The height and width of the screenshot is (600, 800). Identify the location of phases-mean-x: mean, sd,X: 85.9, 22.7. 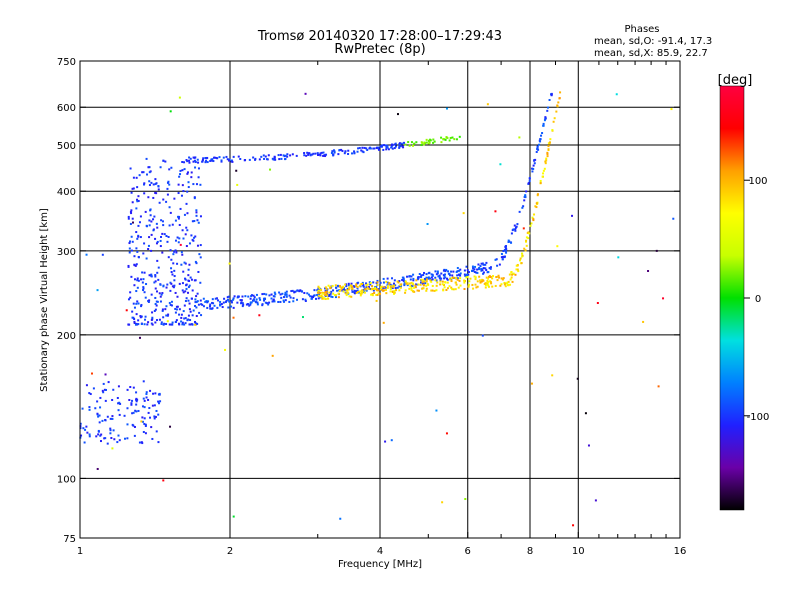
(651, 53).